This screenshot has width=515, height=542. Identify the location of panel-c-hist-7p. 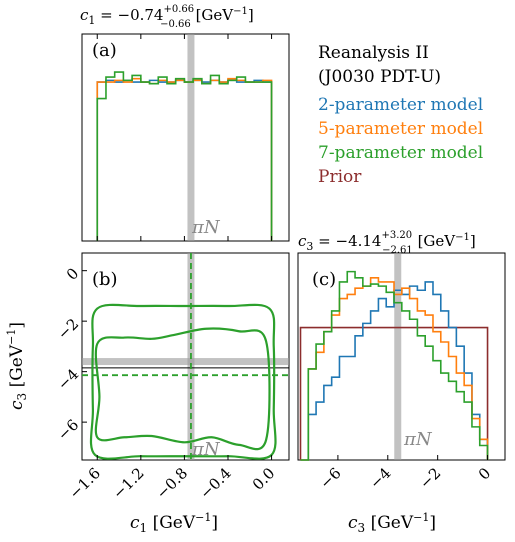
(394, 365).